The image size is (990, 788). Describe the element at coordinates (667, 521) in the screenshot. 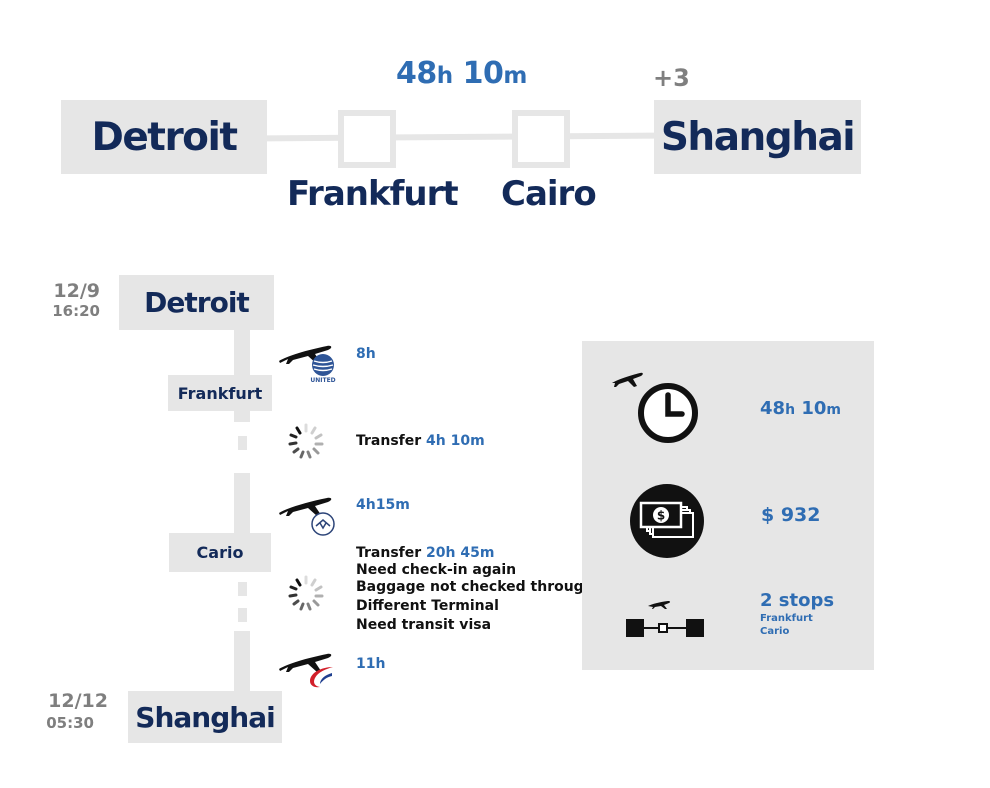

I see `money-icon: $` at that location.